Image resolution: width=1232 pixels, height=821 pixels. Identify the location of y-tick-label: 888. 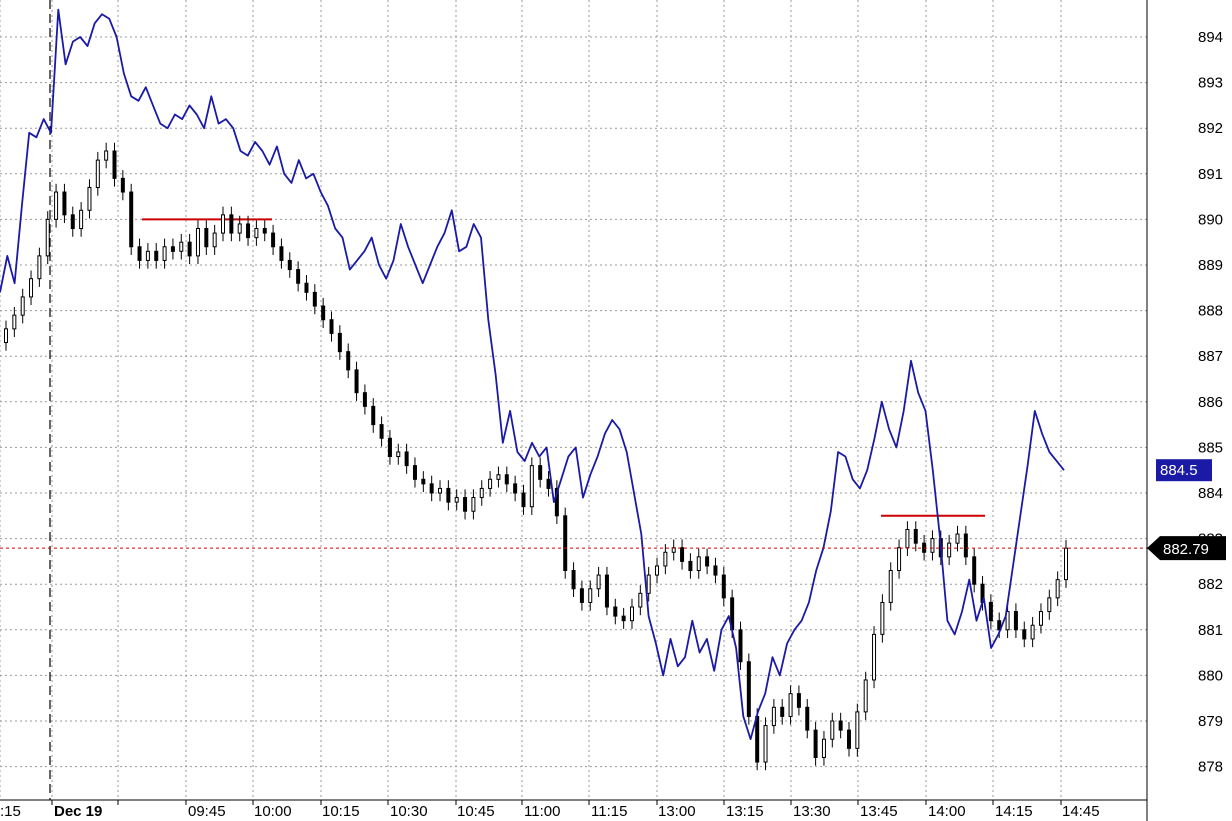
(1210, 311).